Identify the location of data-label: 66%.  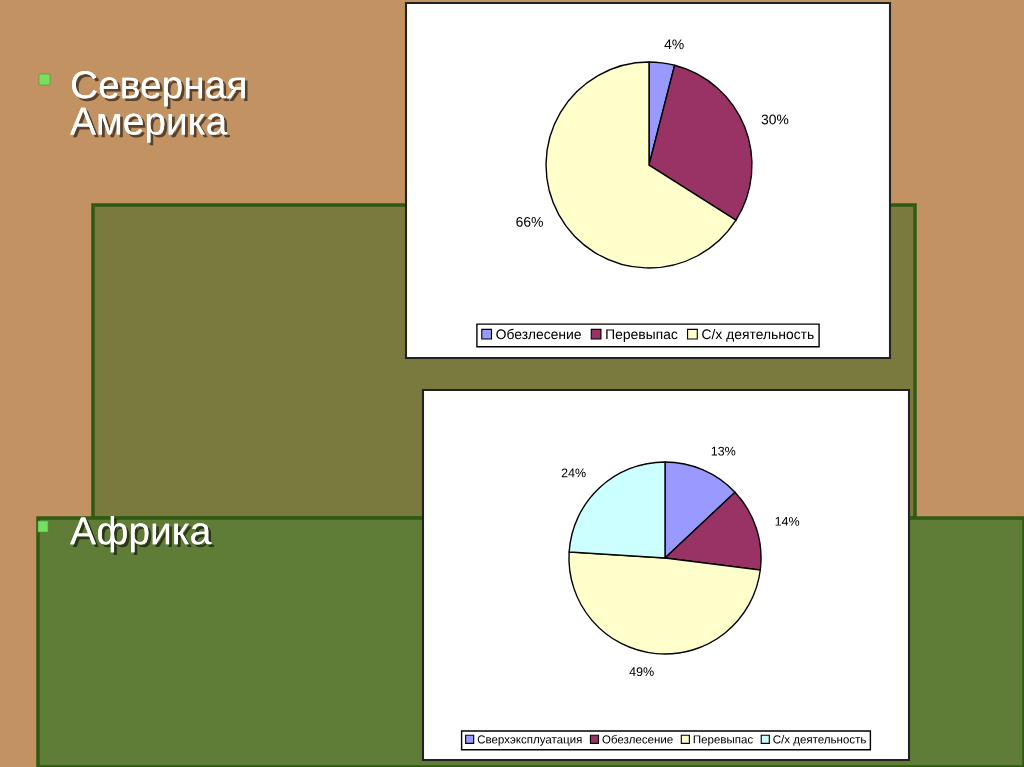
(529, 221).